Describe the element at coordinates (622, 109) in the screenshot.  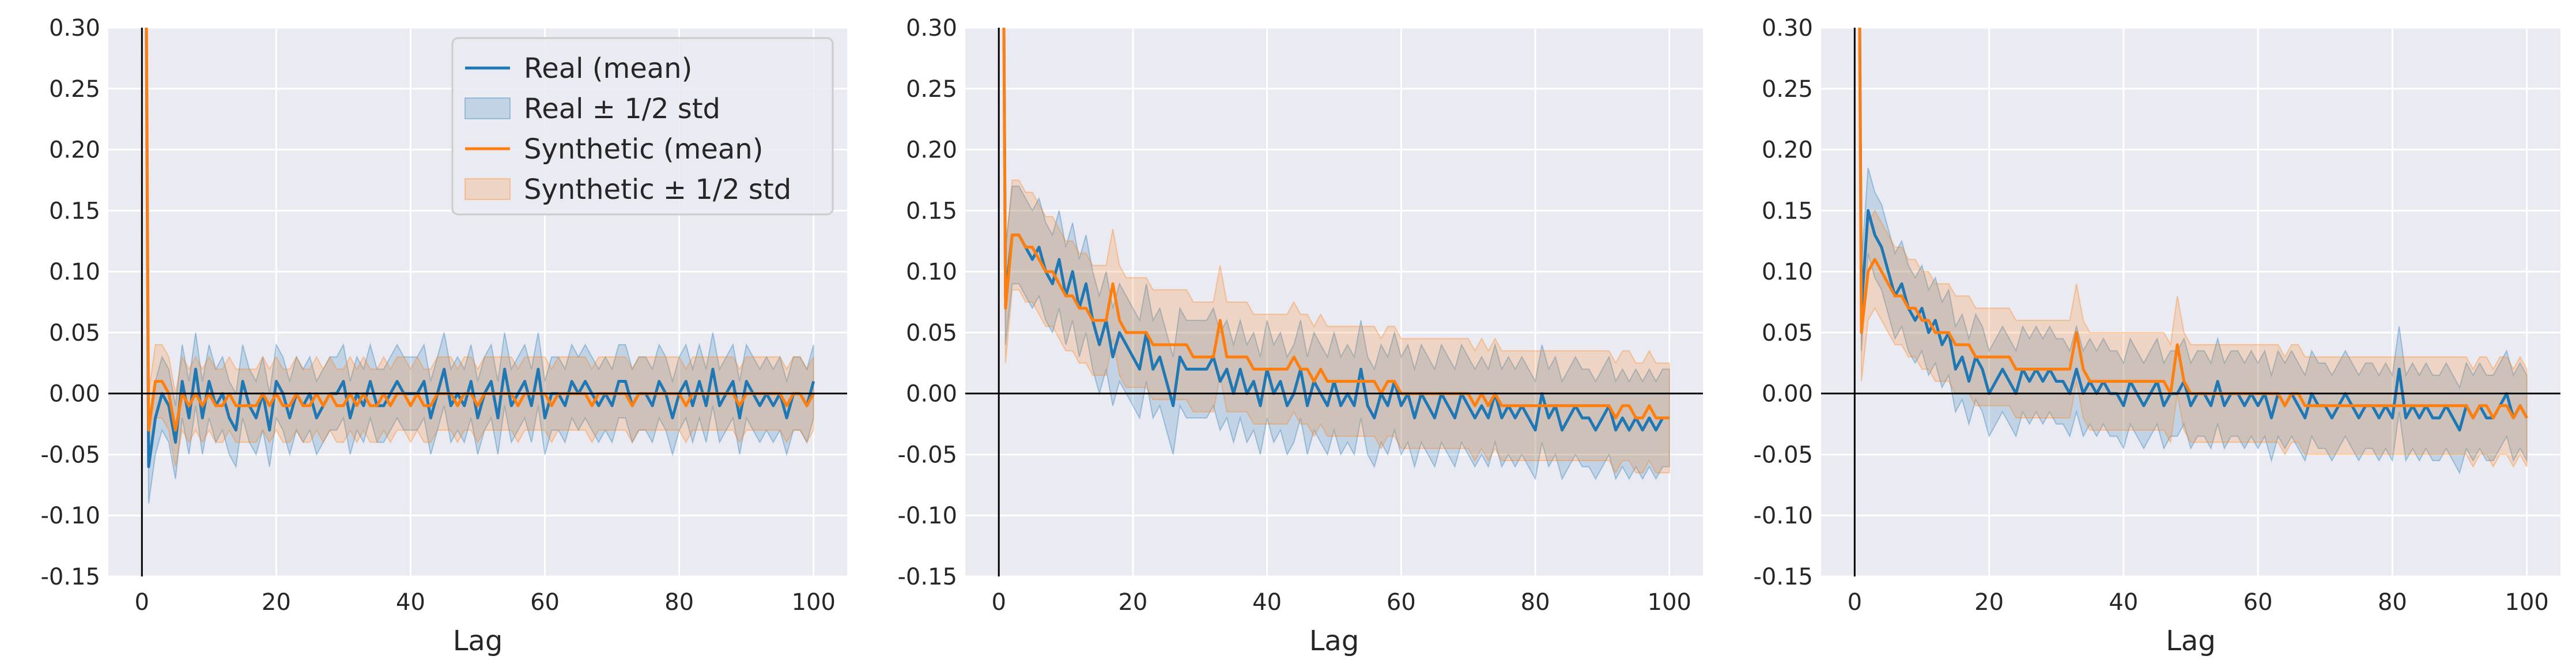
I see `legend-label: Real ± 1/2 std` at that location.